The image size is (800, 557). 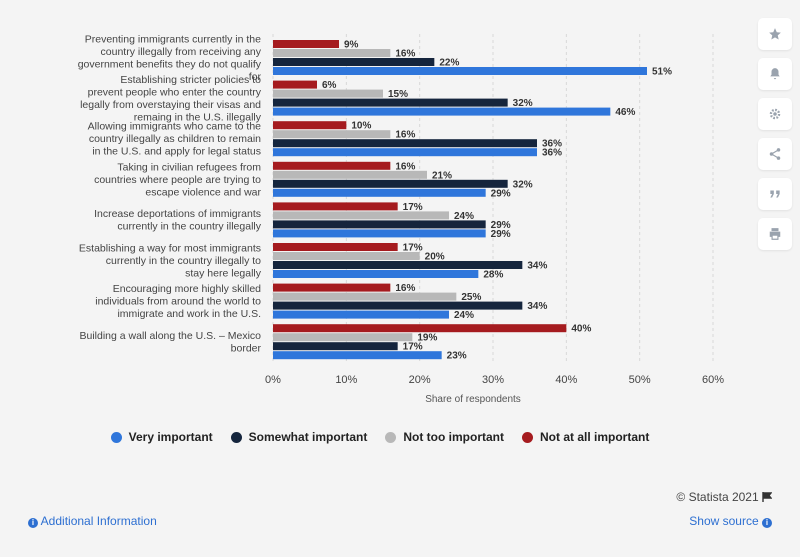 What do you see at coordinates (398, 94) in the screenshot?
I see `data-label: 15%` at bounding box center [398, 94].